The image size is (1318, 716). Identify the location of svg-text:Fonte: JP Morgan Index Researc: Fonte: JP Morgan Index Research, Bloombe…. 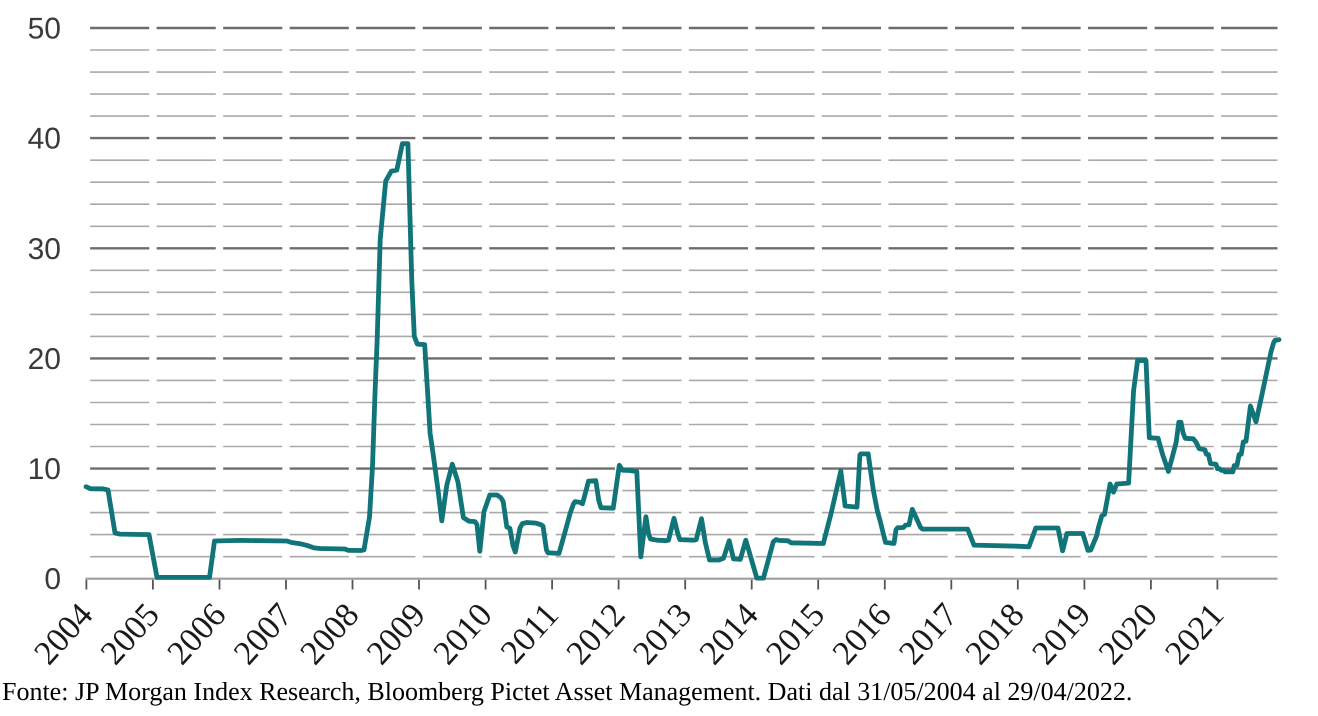
(567, 691).